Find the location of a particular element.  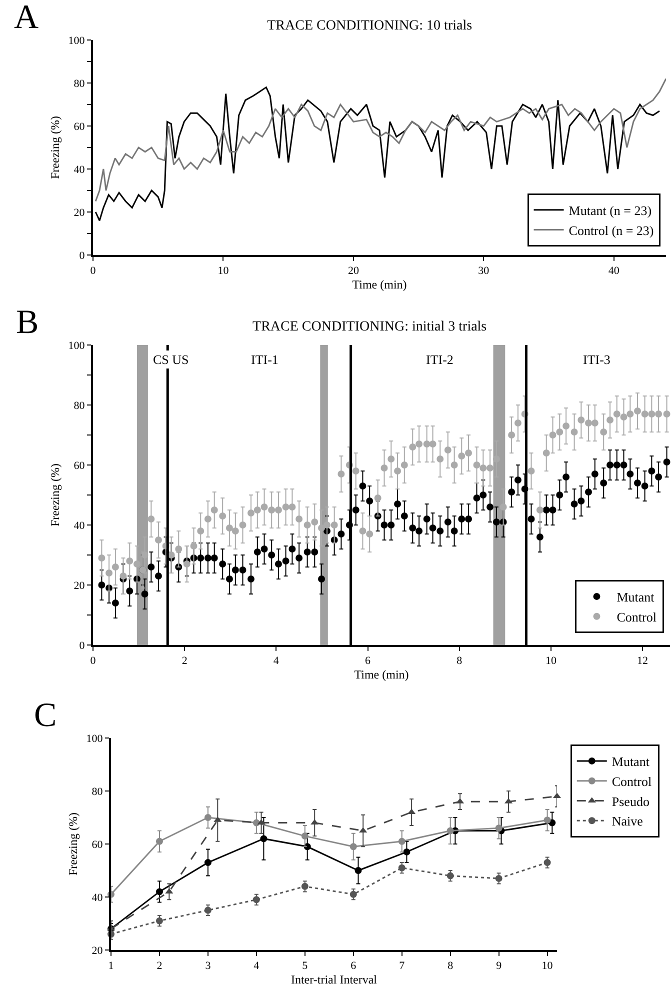

annotation: ITI-1 is located at coordinates (264, 359).